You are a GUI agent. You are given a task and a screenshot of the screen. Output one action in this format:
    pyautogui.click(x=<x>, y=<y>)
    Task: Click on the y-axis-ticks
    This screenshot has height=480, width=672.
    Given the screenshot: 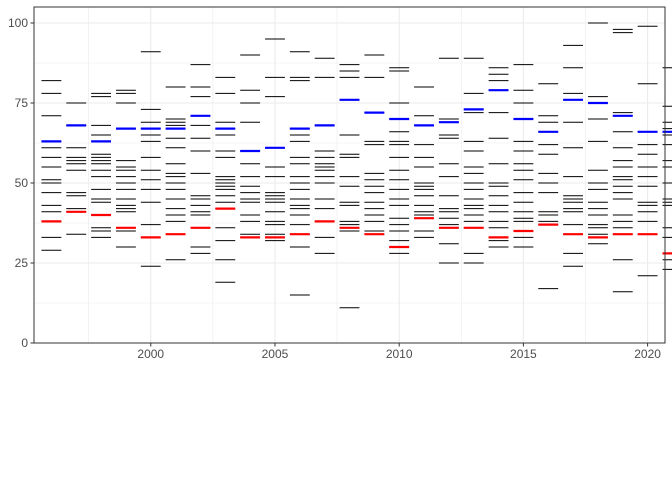 What is the action you would take?
    pyautogui.click(x=32, y=183)
    